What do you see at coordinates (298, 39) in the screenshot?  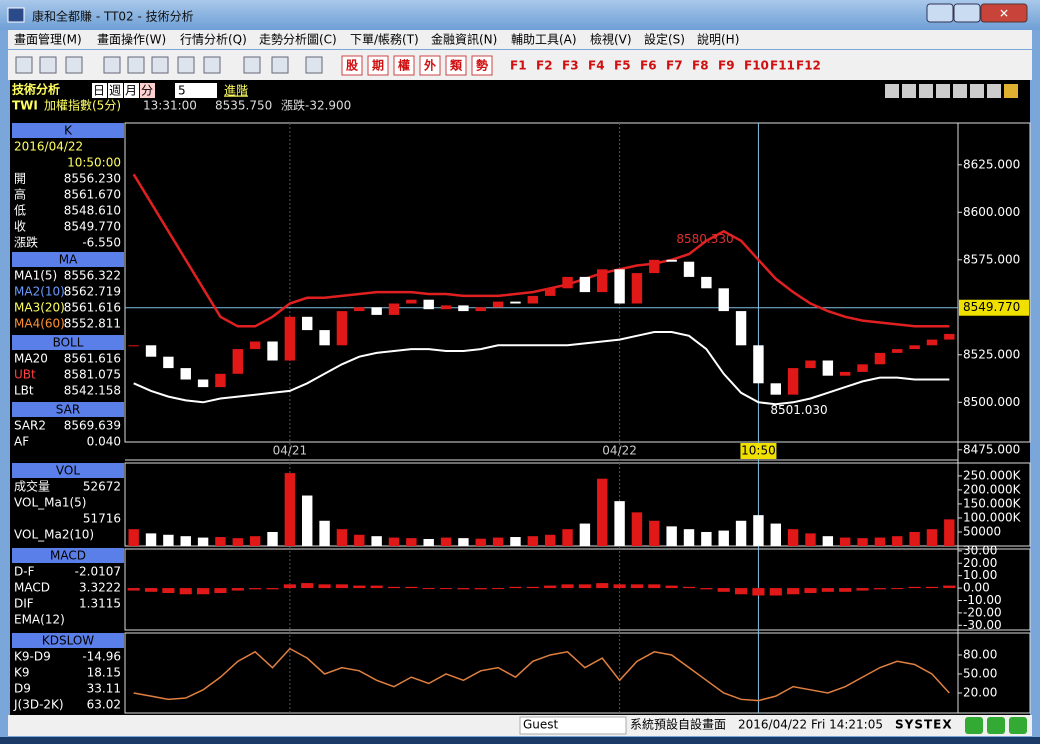 I see `menu-item: 走勢分析圖(C)` at bounding box center [298, 39].